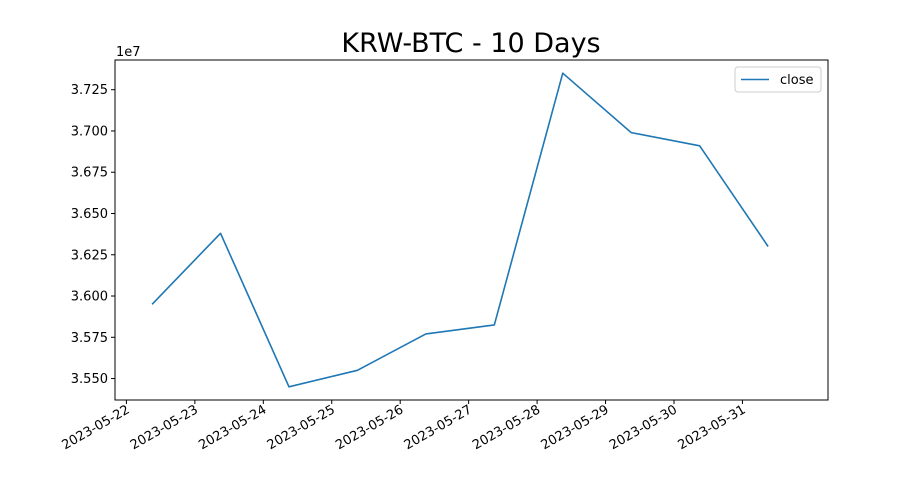 The image size is (919, 500). What do you see at coordinates (128, 52) in the screenshot?
I see `y-axis-offset-label: 1e7` at bounding box center [128, 52].